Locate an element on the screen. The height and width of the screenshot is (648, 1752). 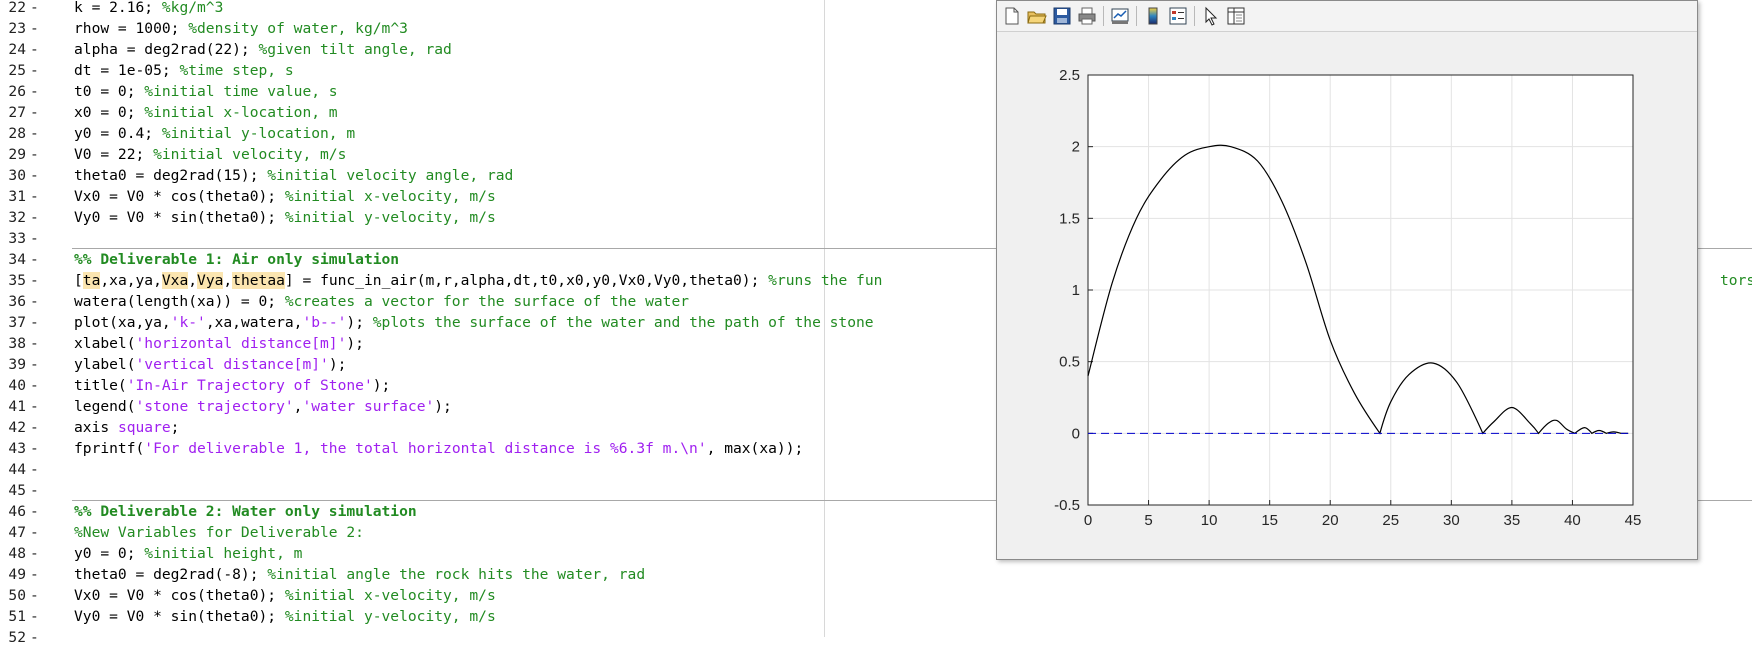
code-line: 27- x0 = 0; %initial x-location, m is located at coordinates (876, 112).